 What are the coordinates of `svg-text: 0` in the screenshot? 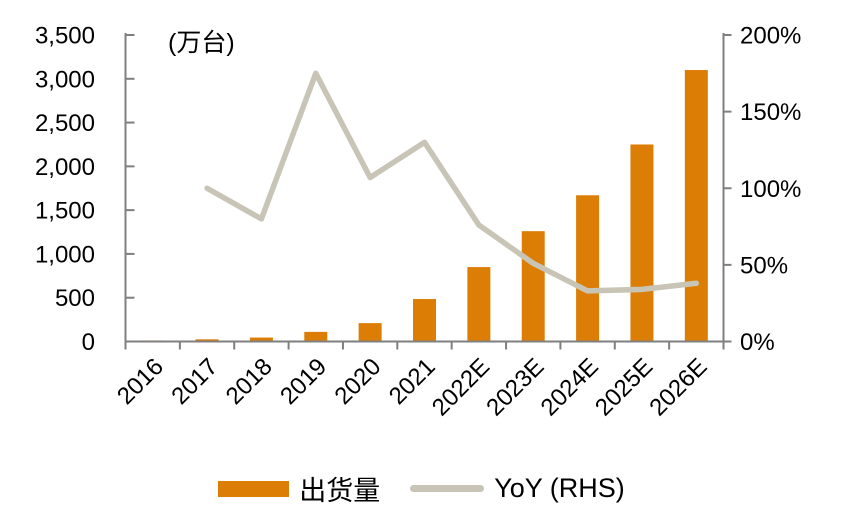 It's located at (88, 342).